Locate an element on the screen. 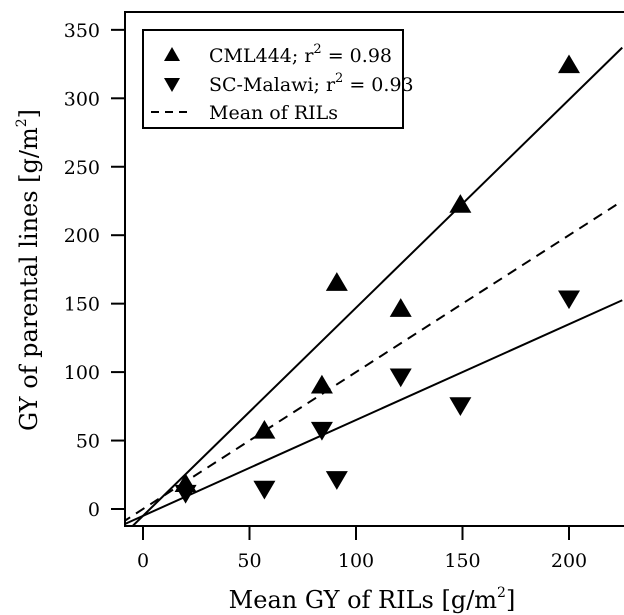  y-tick-label: 150 is located at coordinates (82, 305).